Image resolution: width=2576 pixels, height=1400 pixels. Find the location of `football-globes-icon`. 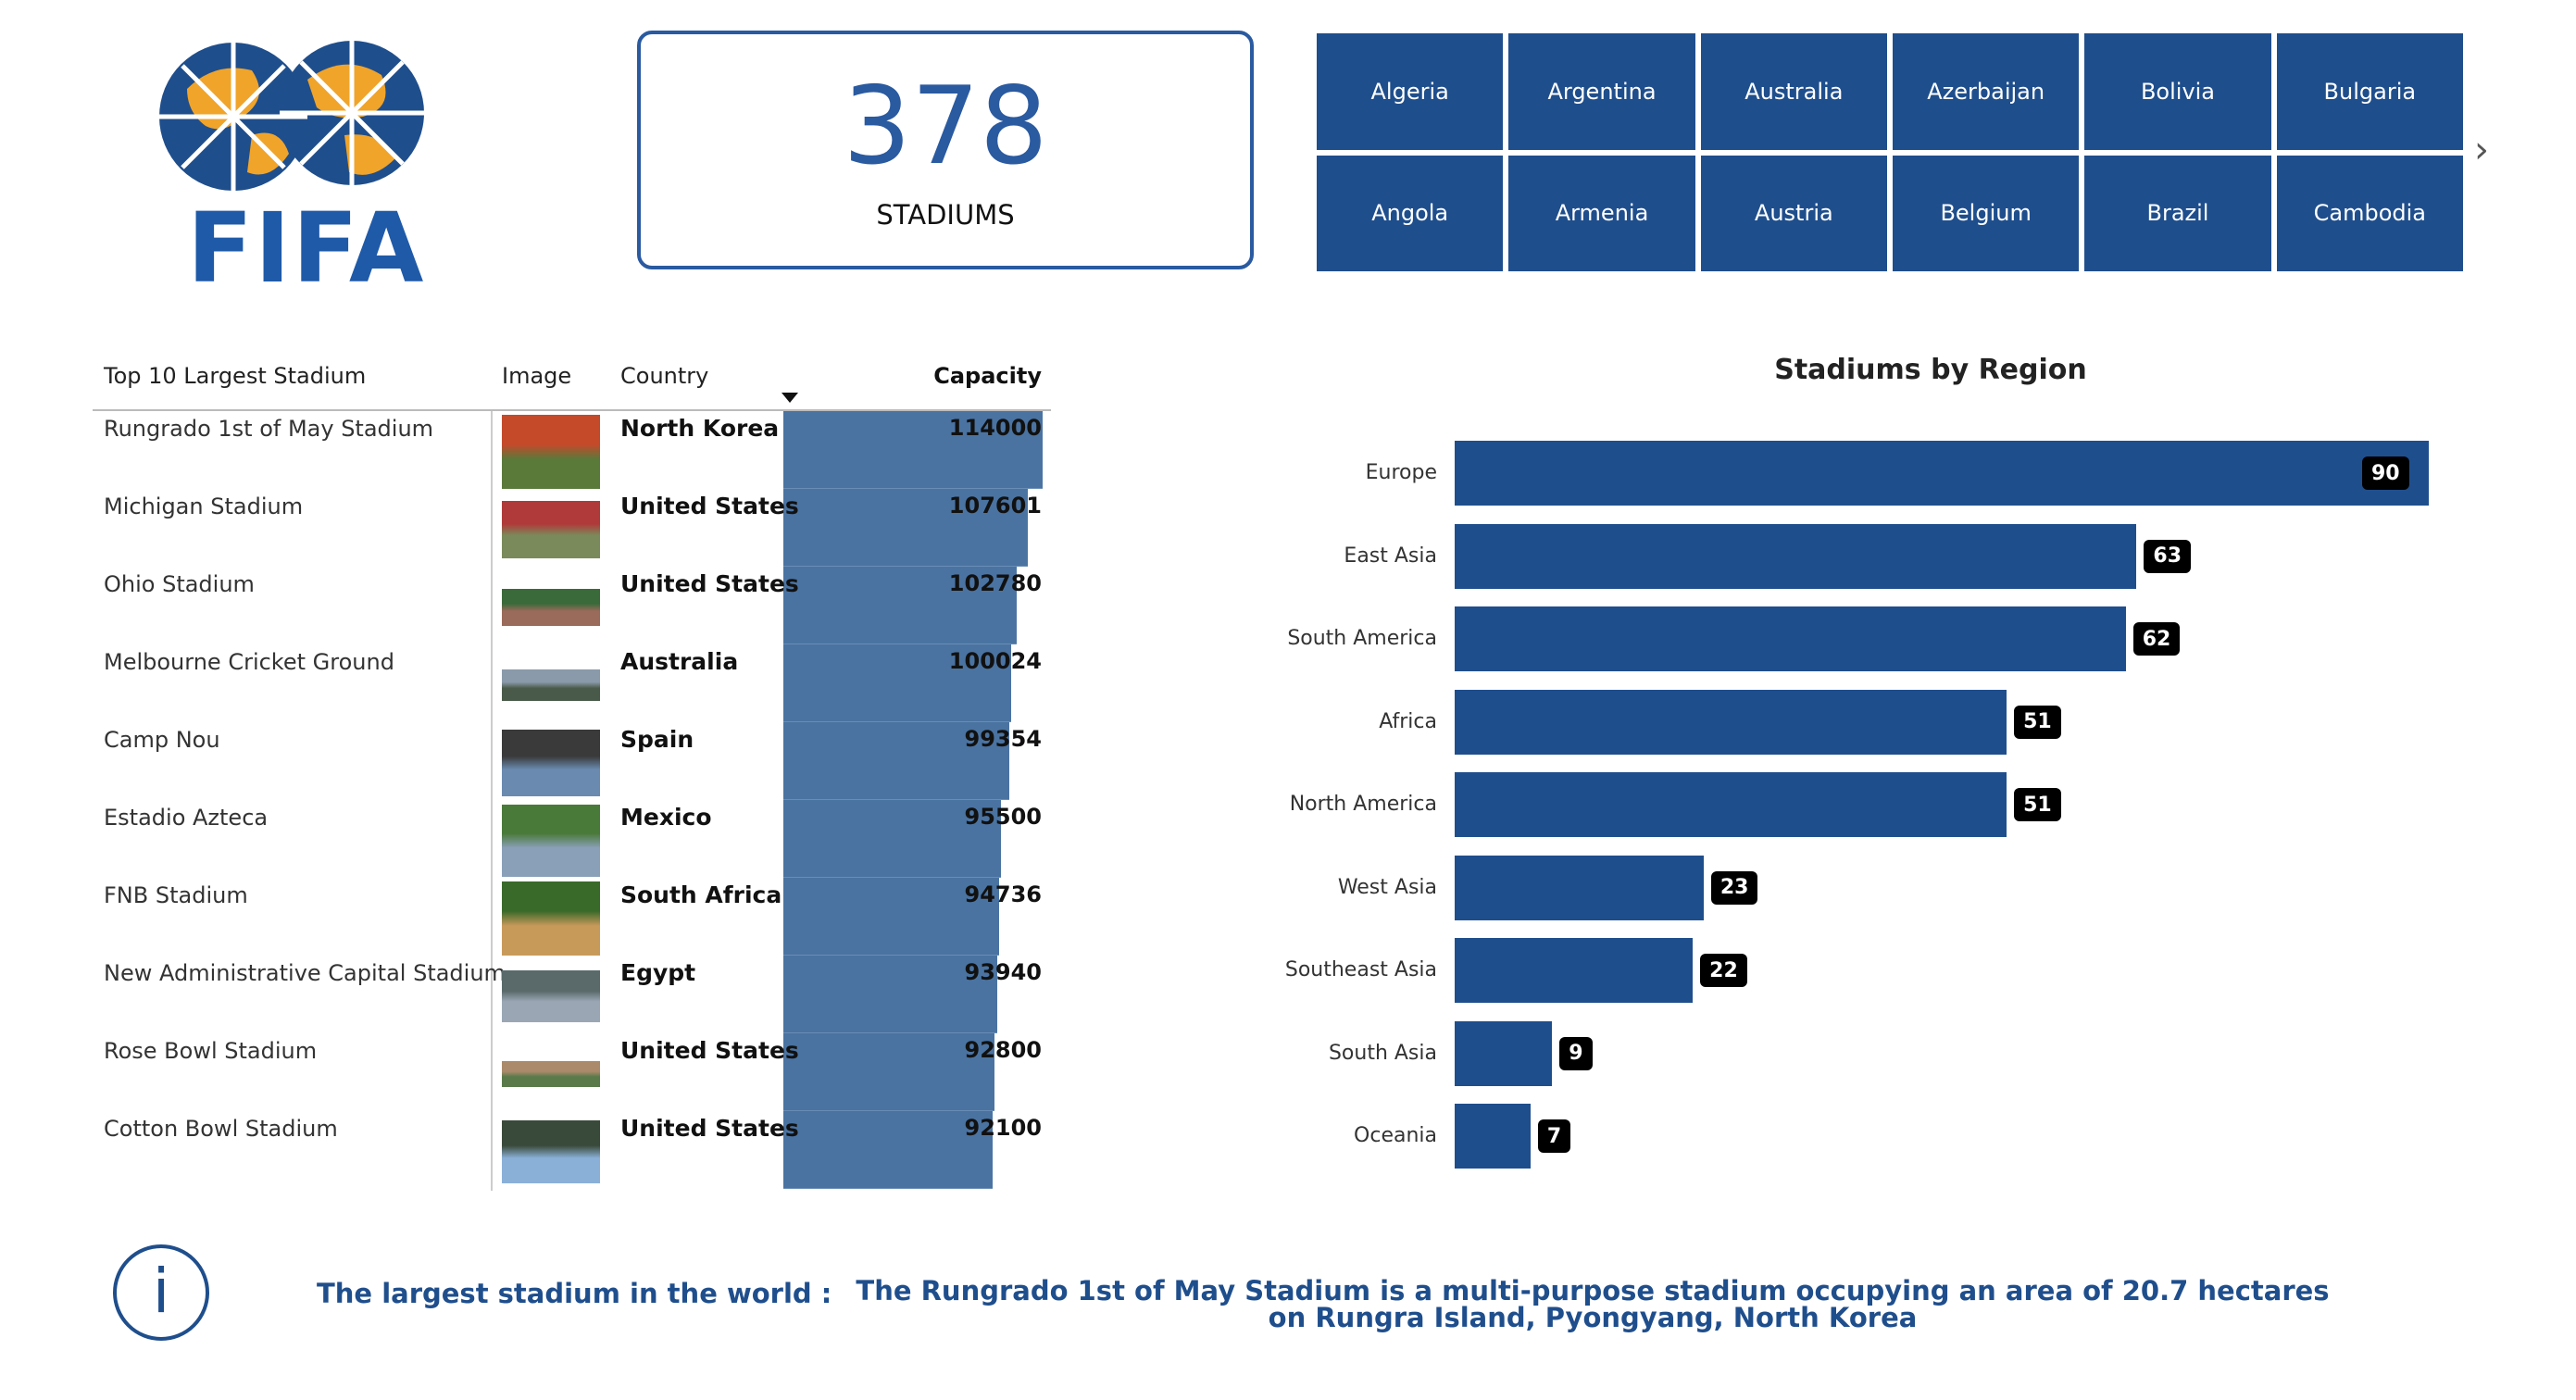

football-globes-icon is located at coordinates (291, 116).